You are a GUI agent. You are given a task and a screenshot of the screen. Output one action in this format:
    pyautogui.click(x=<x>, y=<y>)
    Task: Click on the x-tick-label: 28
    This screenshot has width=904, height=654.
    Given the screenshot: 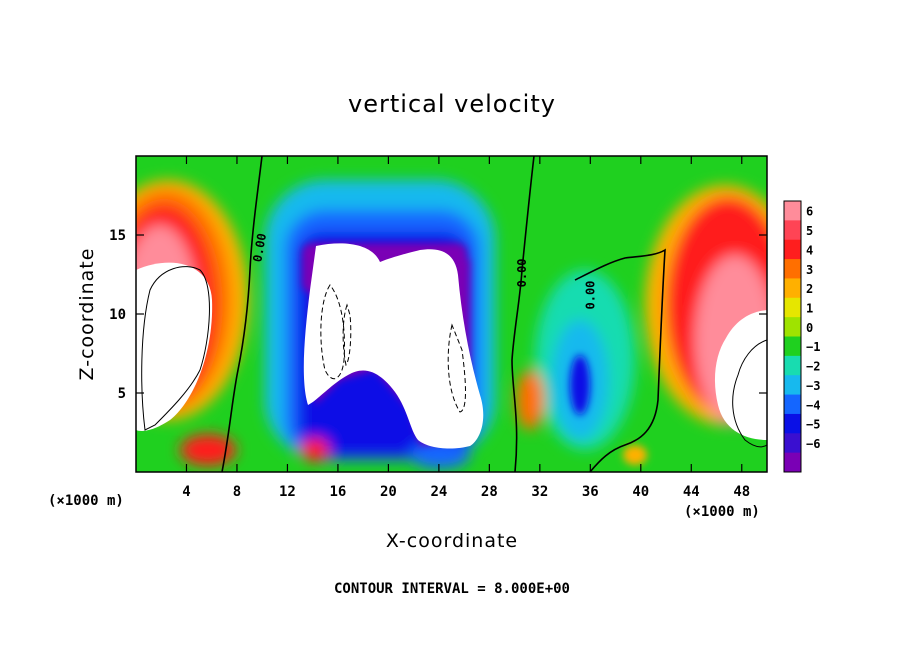 What is the action you would take?
    pyautogui.click(x=489, y=492)
    